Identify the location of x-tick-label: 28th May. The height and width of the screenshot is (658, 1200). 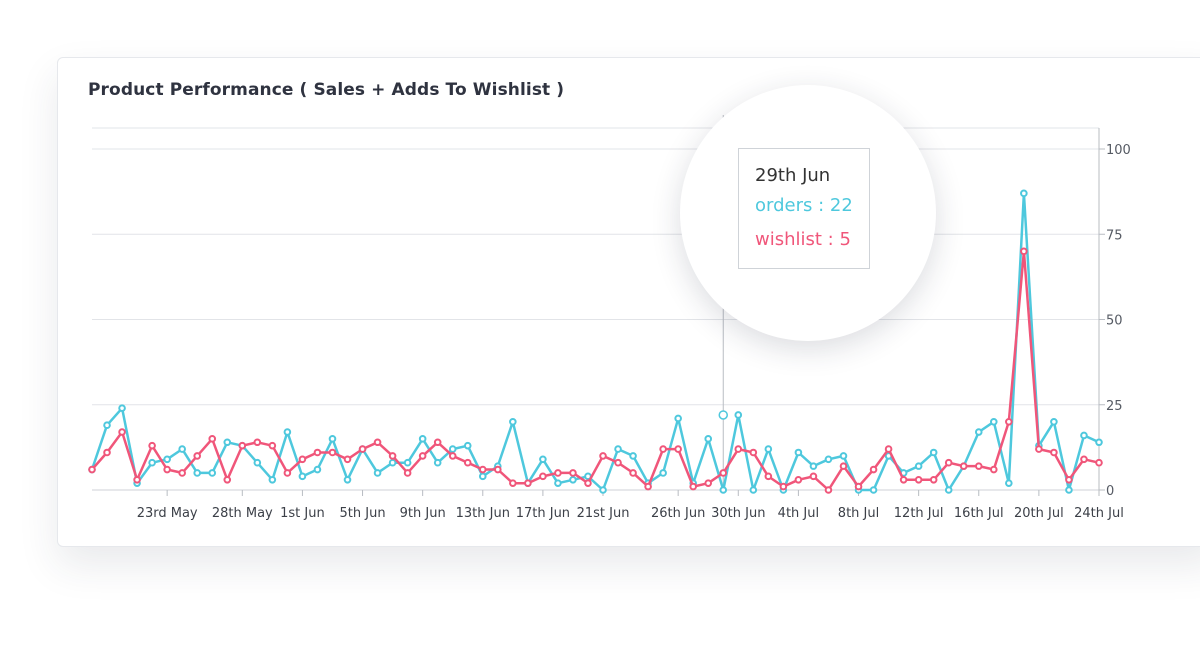
(242, 513).